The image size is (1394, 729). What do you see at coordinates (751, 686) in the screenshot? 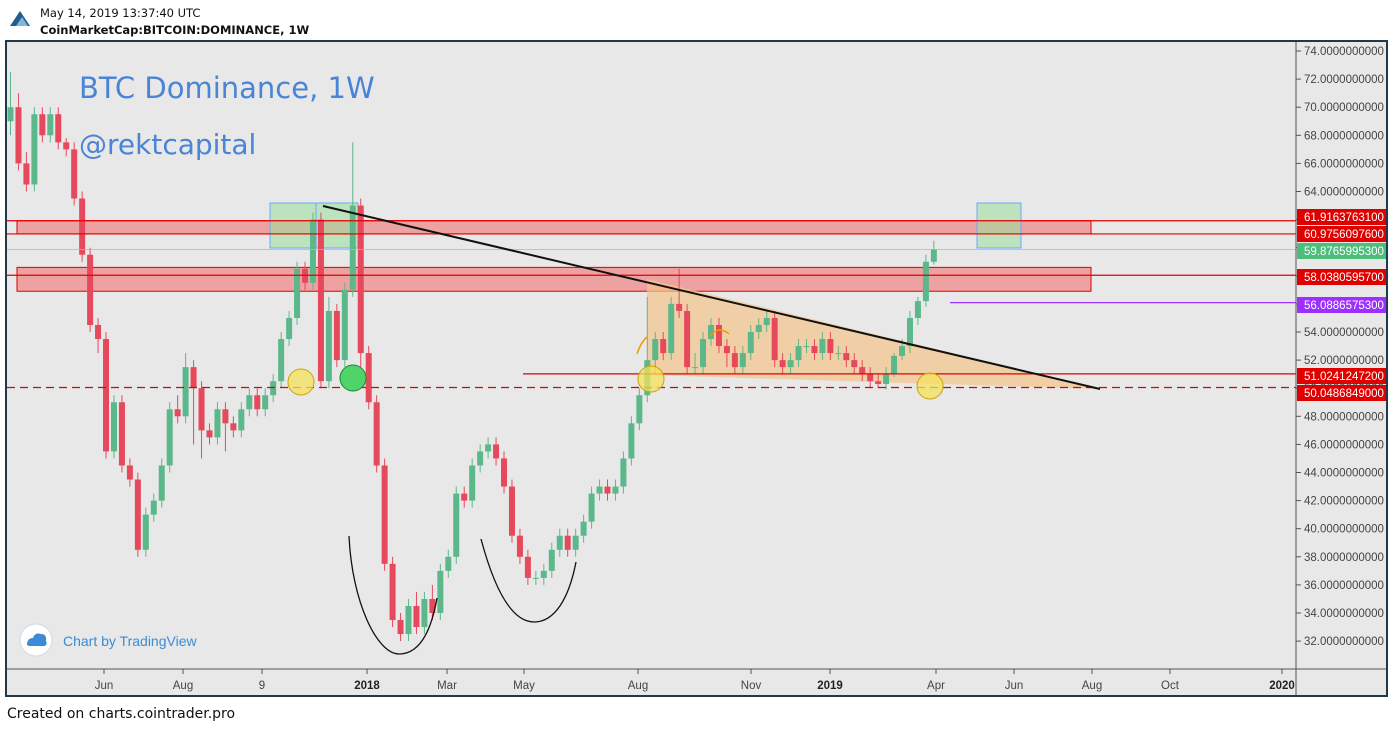
I see `x-tick-label: Nov` at bounding box center [751, 686].